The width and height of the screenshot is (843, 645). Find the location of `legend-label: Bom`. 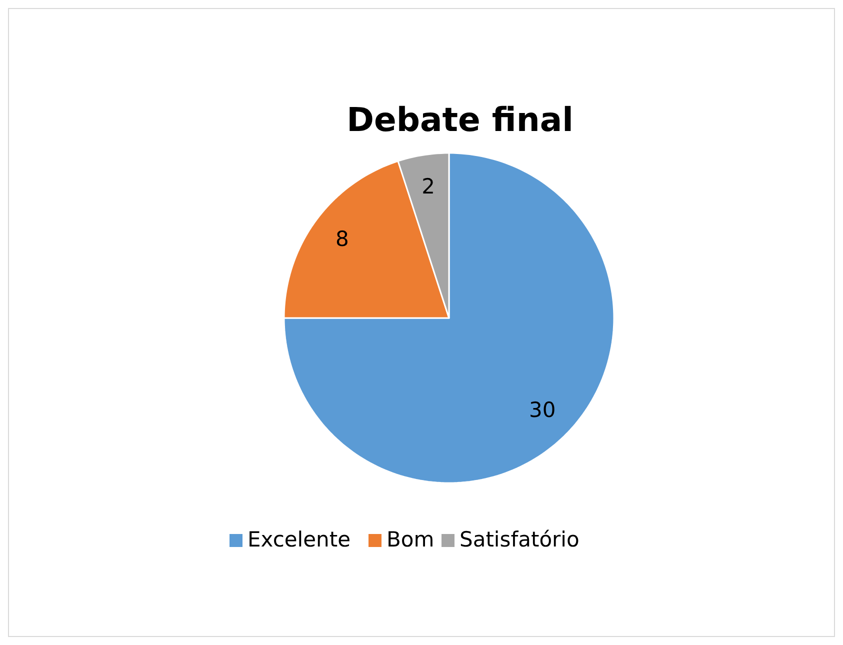

legend-label: Bom is located at coordinates (410, 540).